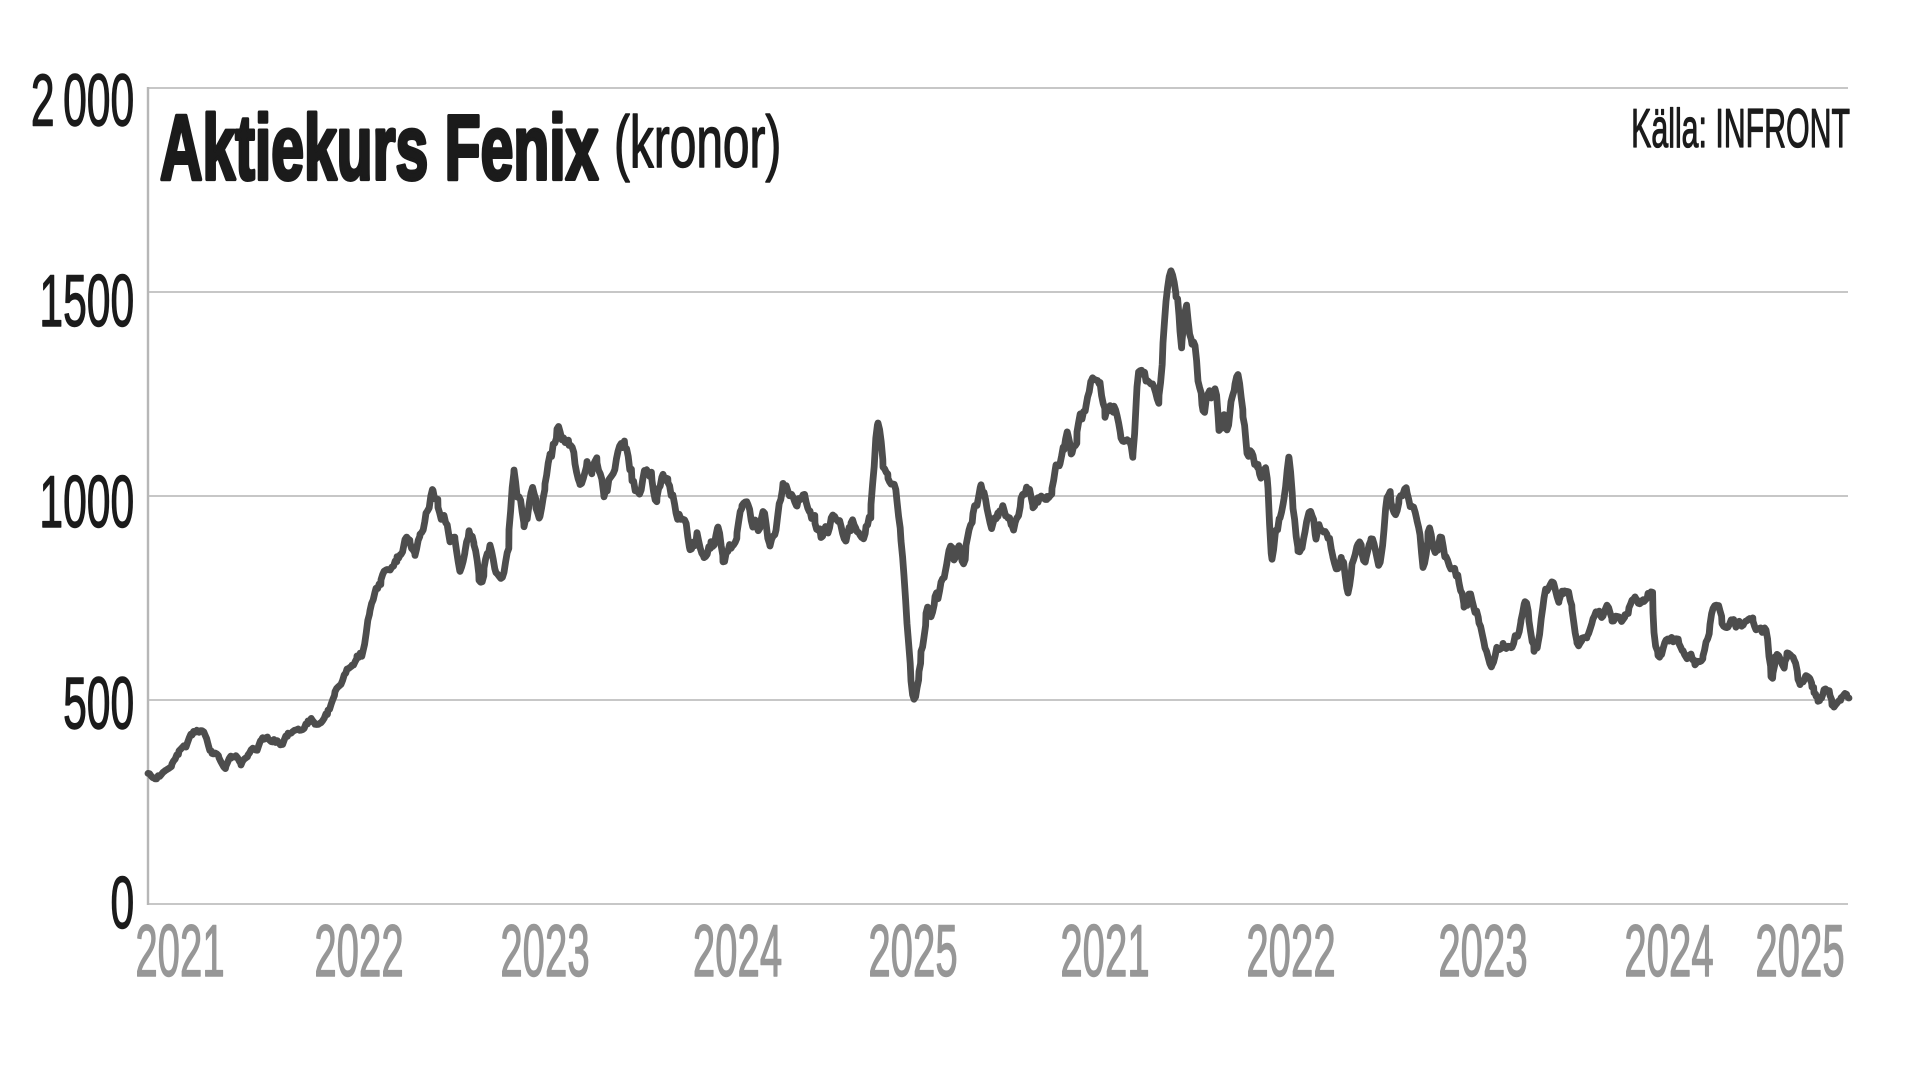  Describe the element at coordinates (82, 100) in the screenshot. I see `svg-text: 2 000` at that location.